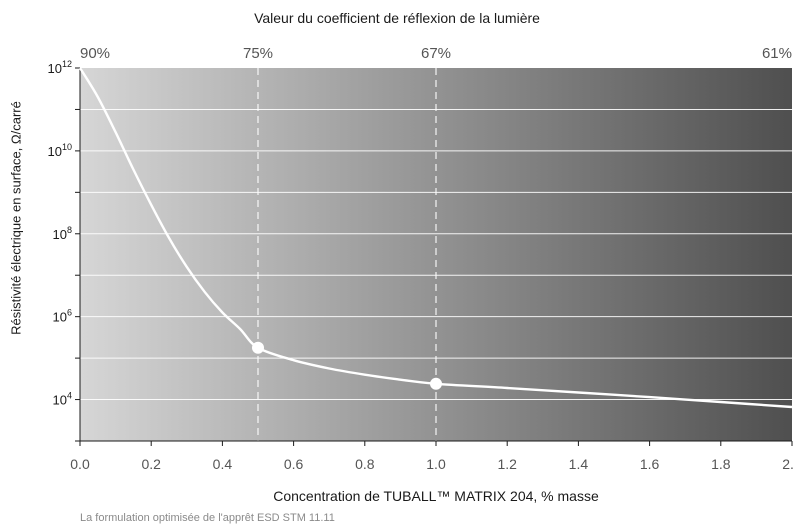 This screenshot has height=531, width=794. I want to click on x-tick-label: 1.4, so click(579, 464).